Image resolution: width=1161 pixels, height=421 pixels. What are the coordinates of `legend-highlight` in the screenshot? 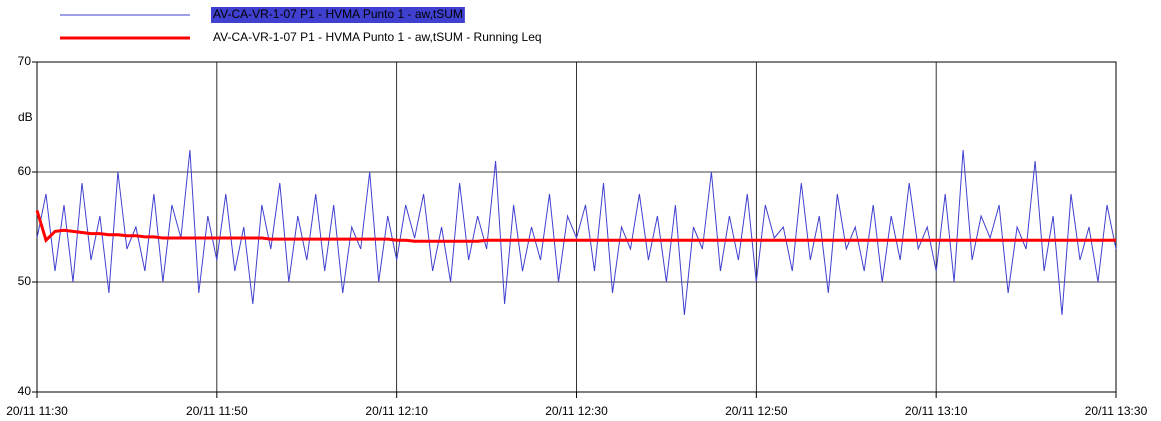 It's located at (338, 15).